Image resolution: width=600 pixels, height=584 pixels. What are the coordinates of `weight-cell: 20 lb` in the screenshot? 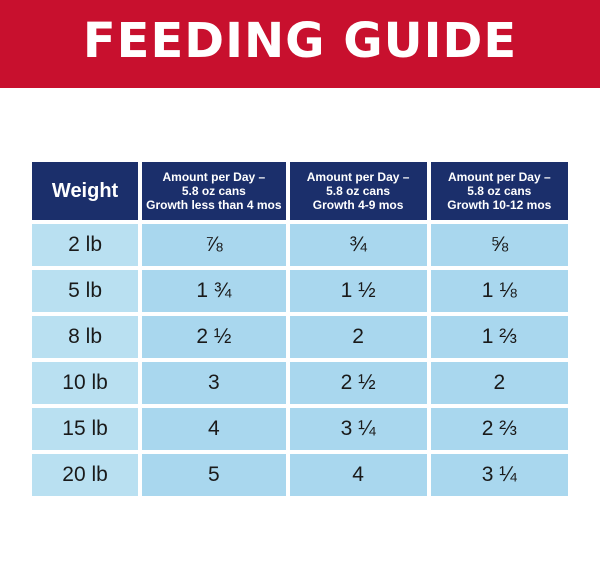 It's located at (85, 475).